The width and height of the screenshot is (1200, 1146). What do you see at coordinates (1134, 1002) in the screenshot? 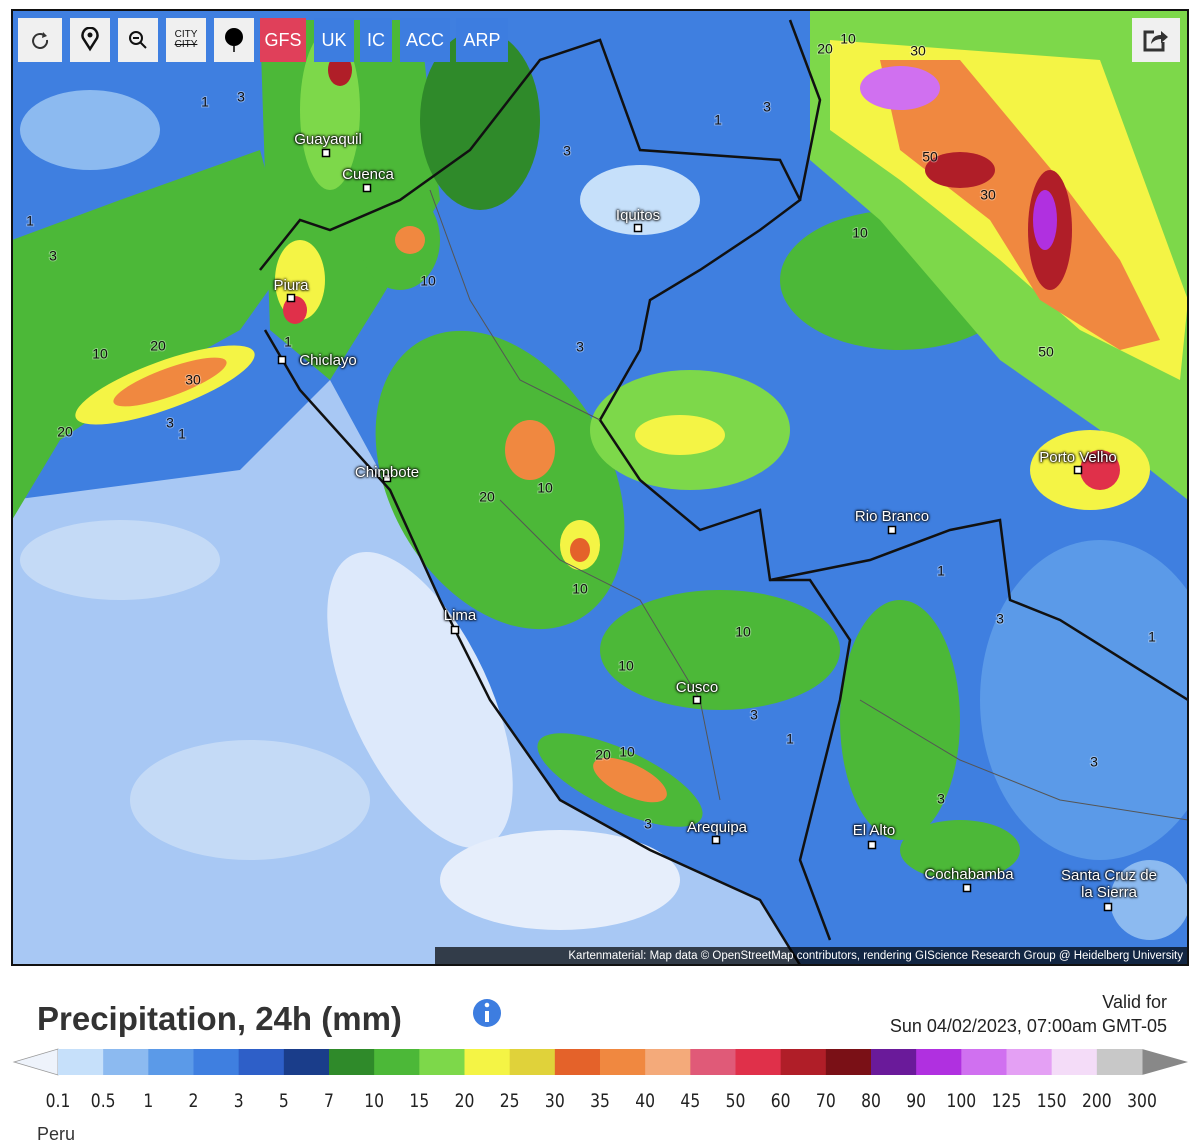
I see `valid-label: Valid for` at bounding box center [1134, 1002].